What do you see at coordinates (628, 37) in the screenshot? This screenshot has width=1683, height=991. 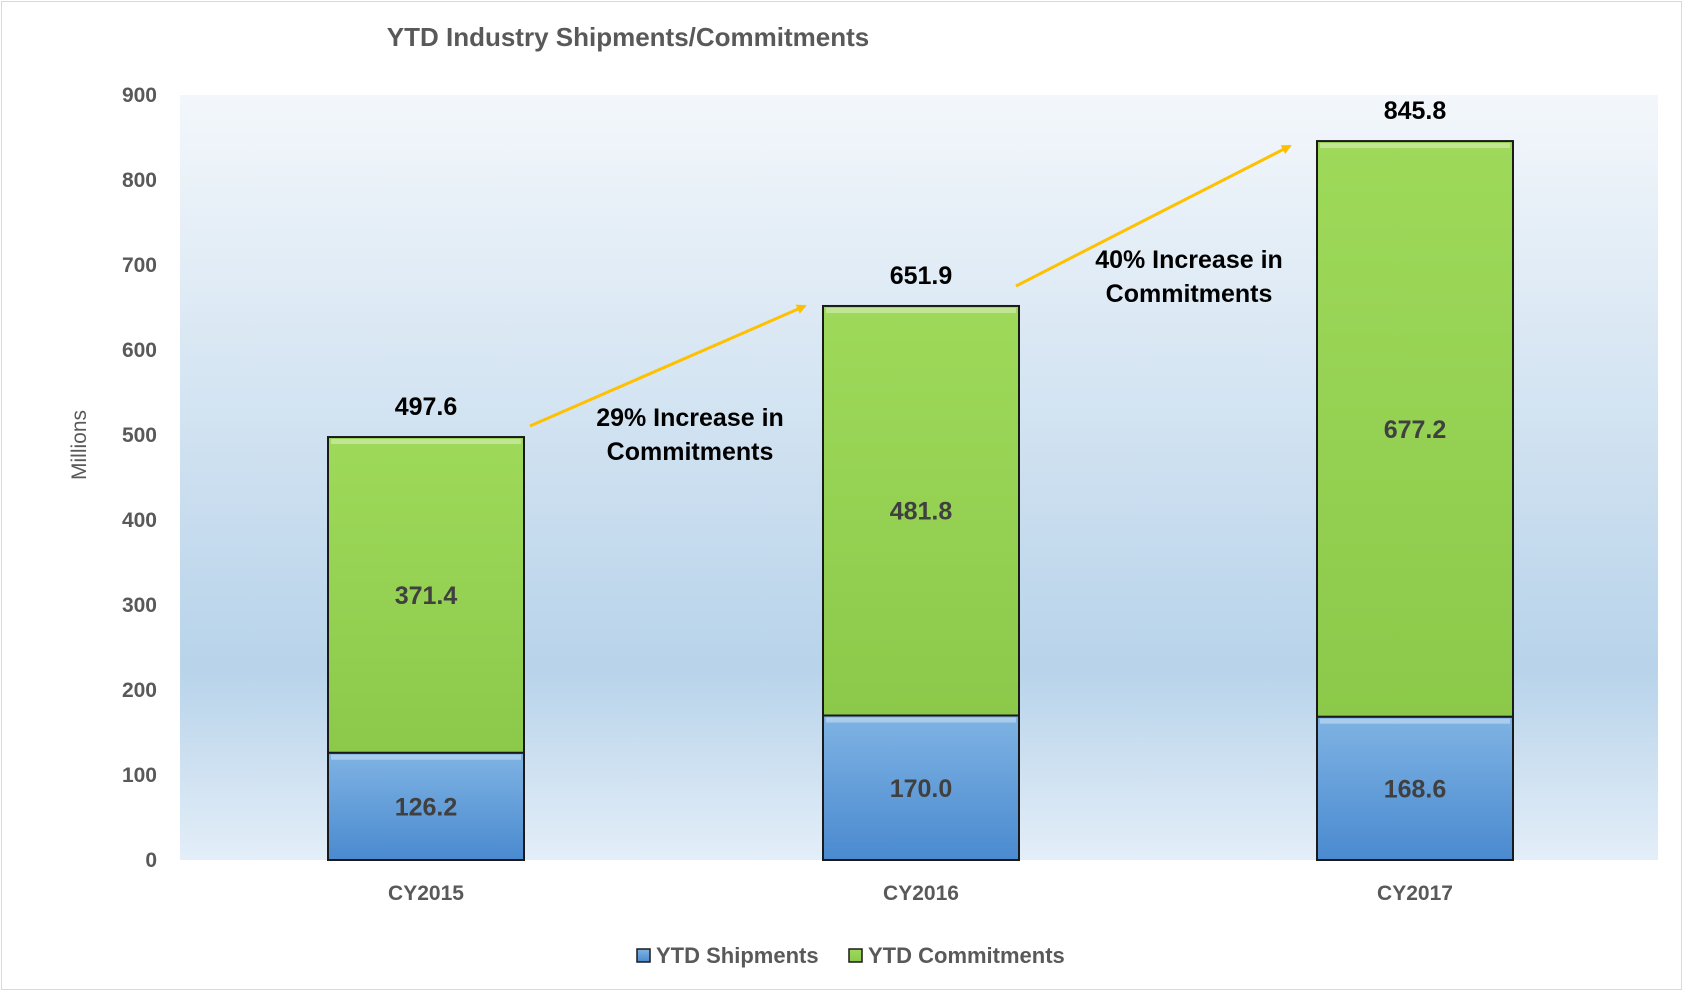 I see `chart-title: YTD Industry Shipments/Commitments` at bounding box center [628, 37].